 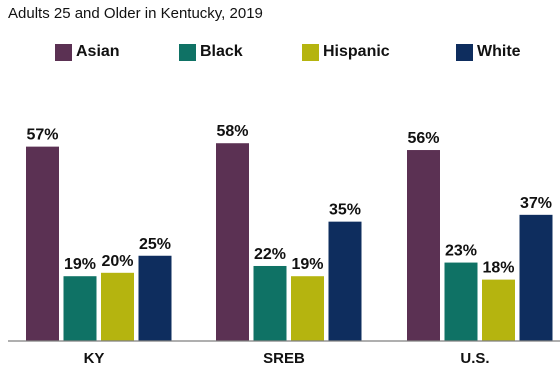 What do you see at coordinates (356, 51) in the screenshot?
I see `legend-label-hispanic: Hispanic` at bounding box center [356, 51].